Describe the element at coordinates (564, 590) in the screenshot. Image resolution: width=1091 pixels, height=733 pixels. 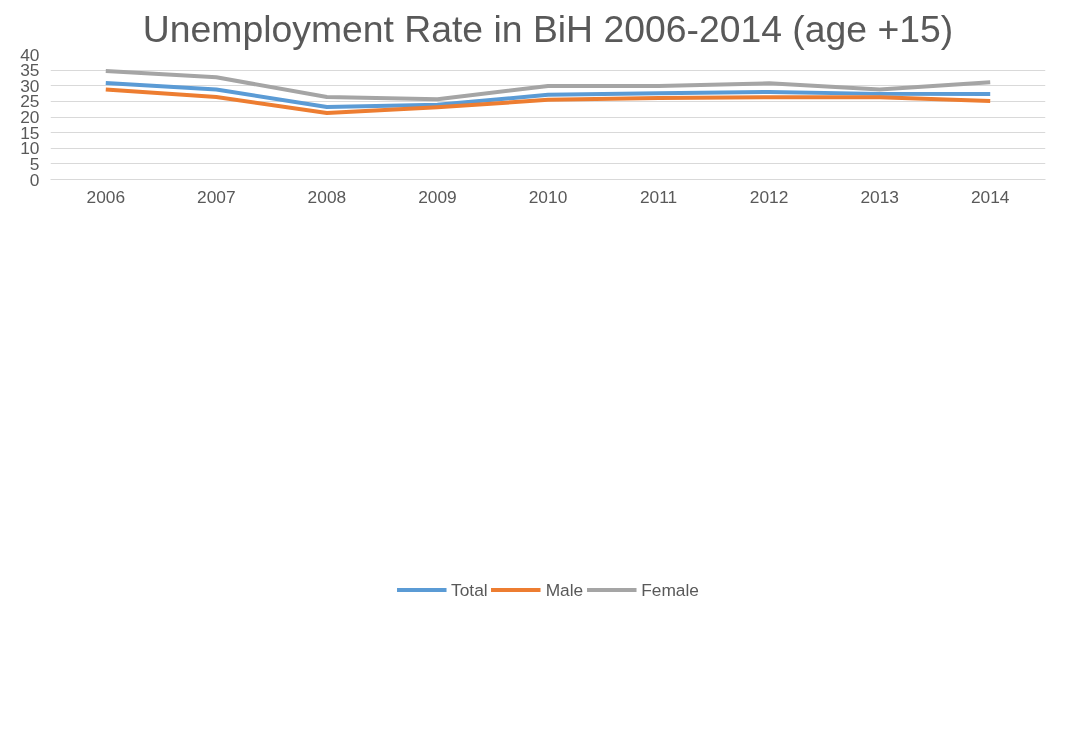
I see `legend-label: Male` at that location.